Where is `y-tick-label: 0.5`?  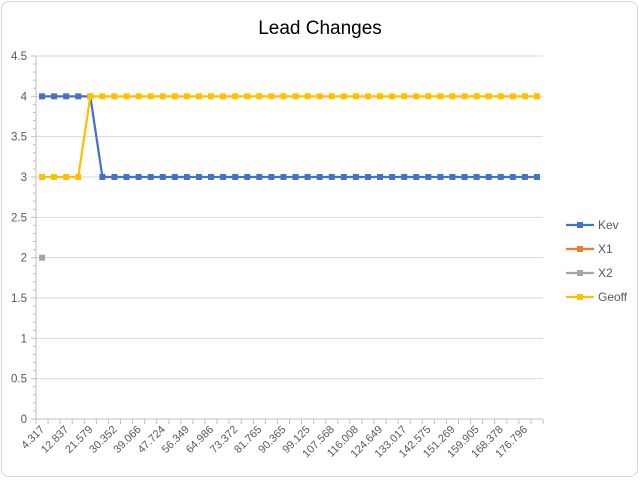
y-tick-label: 0.5 is located at coordinates (19, 380).